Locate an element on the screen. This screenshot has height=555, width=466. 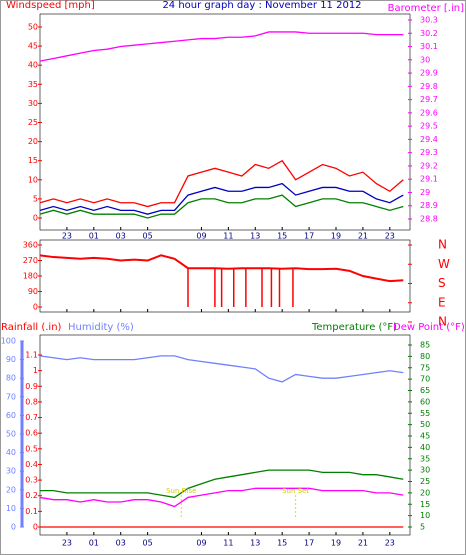
y2-tick-label: 55 is located at coordinates (425, 413).